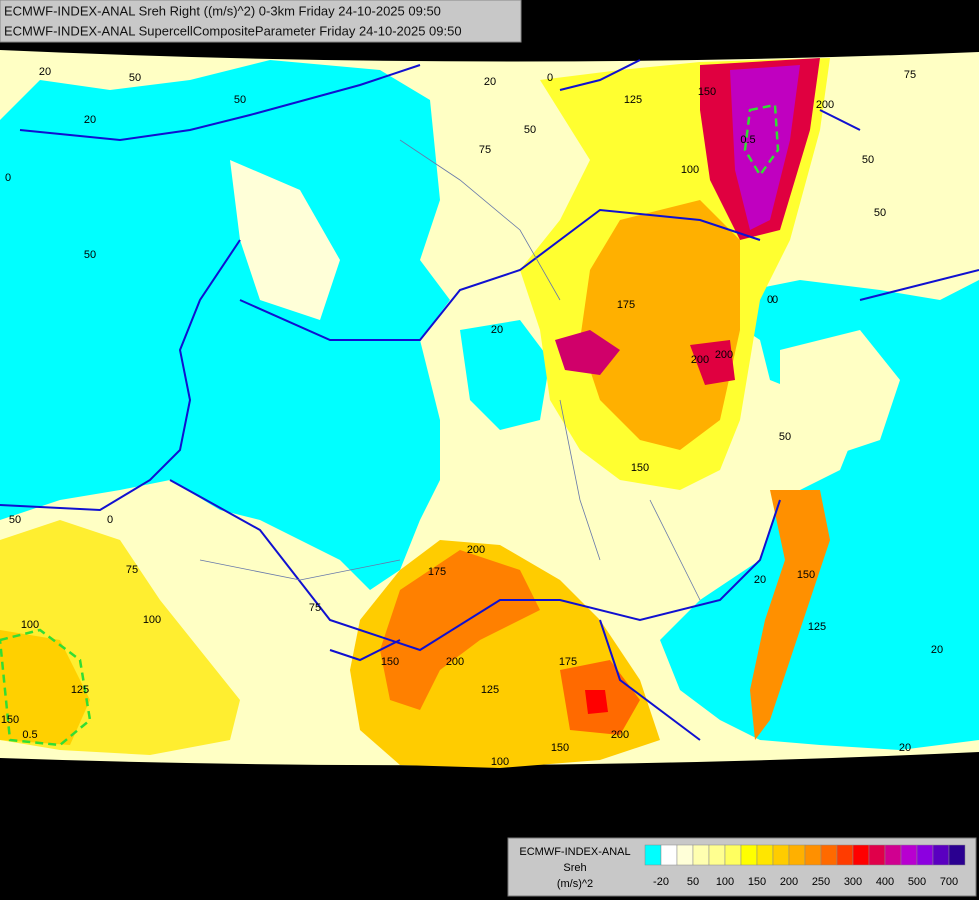 The height and width of the screenshot is (900, 979). I want to click on legend-label: -20, so click(661, 882).